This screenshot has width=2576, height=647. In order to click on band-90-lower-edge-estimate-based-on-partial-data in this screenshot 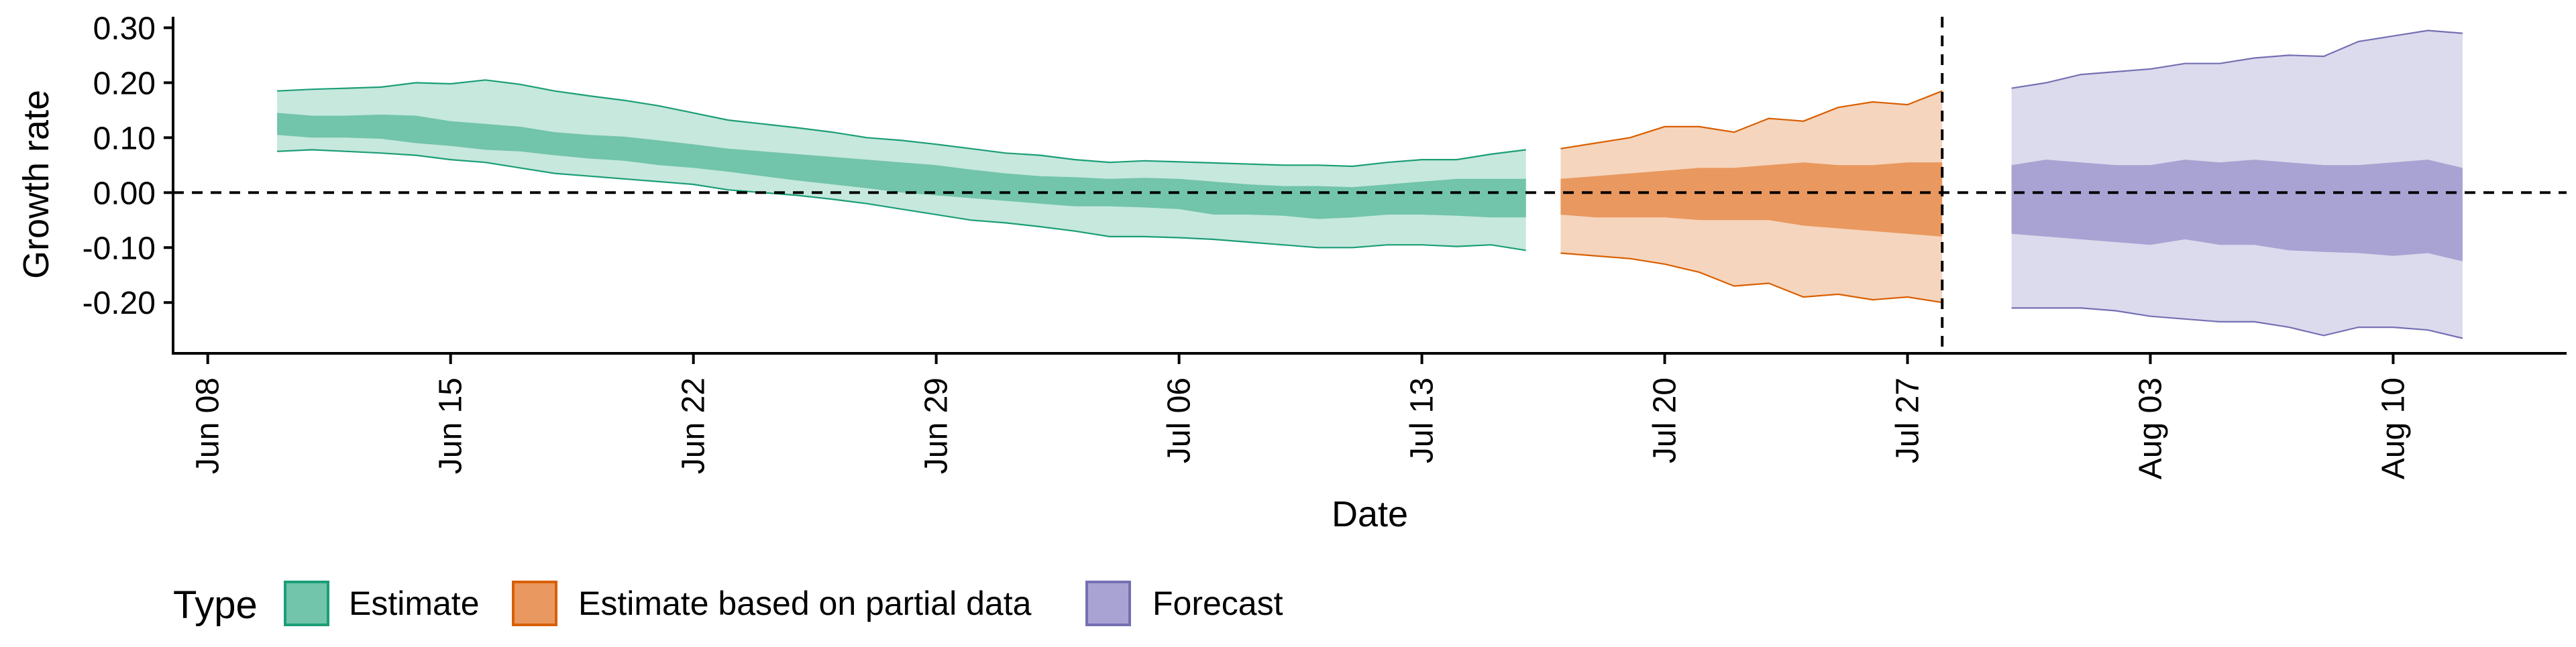, I will do `click(1751, 278)`.